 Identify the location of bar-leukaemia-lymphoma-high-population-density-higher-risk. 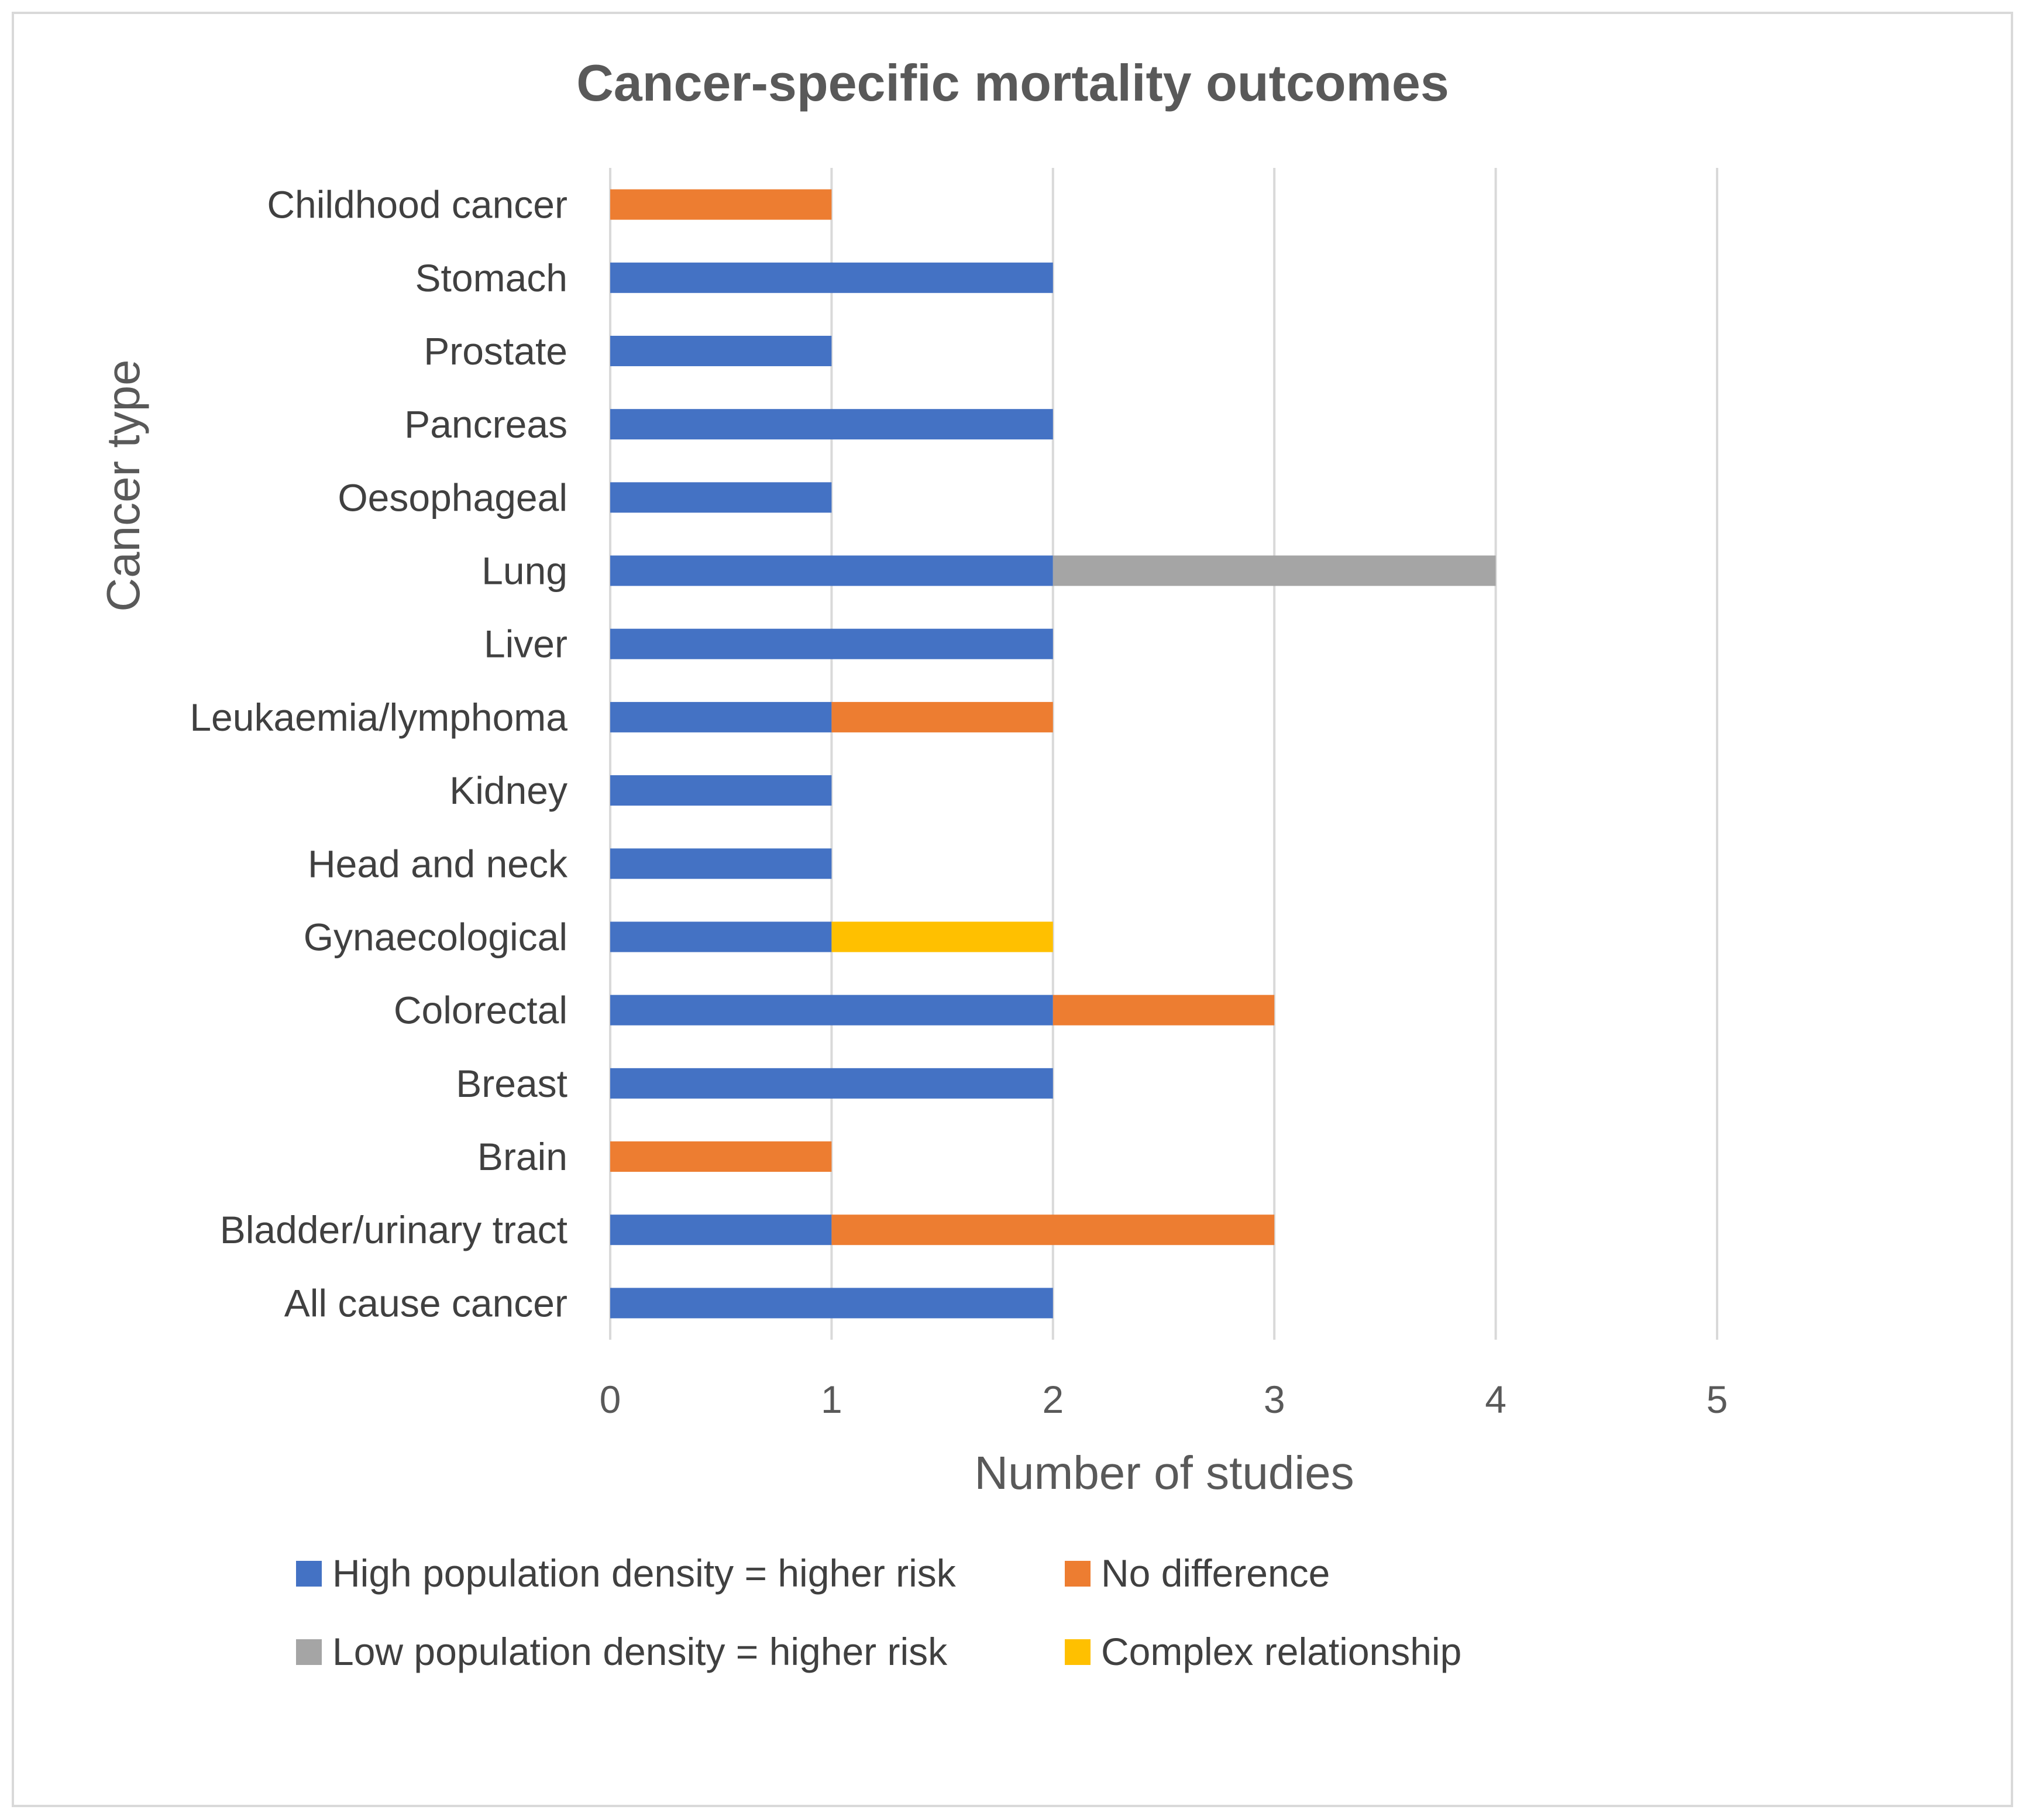
(721, 716).